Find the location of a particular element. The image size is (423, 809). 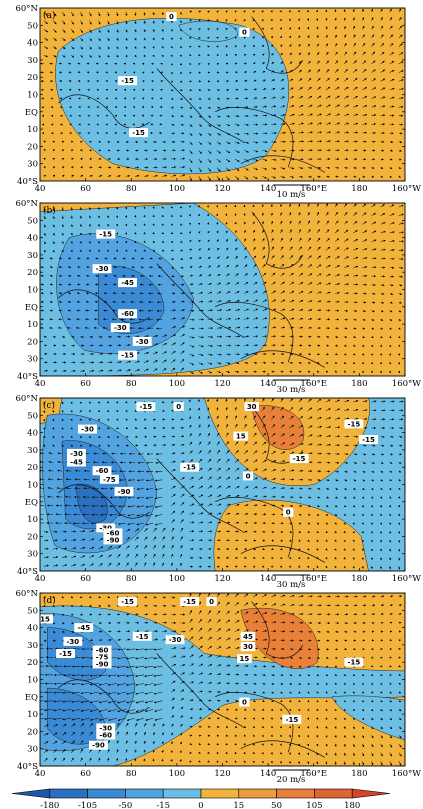

svg-text: 15 is located at coordinates (241, 437).